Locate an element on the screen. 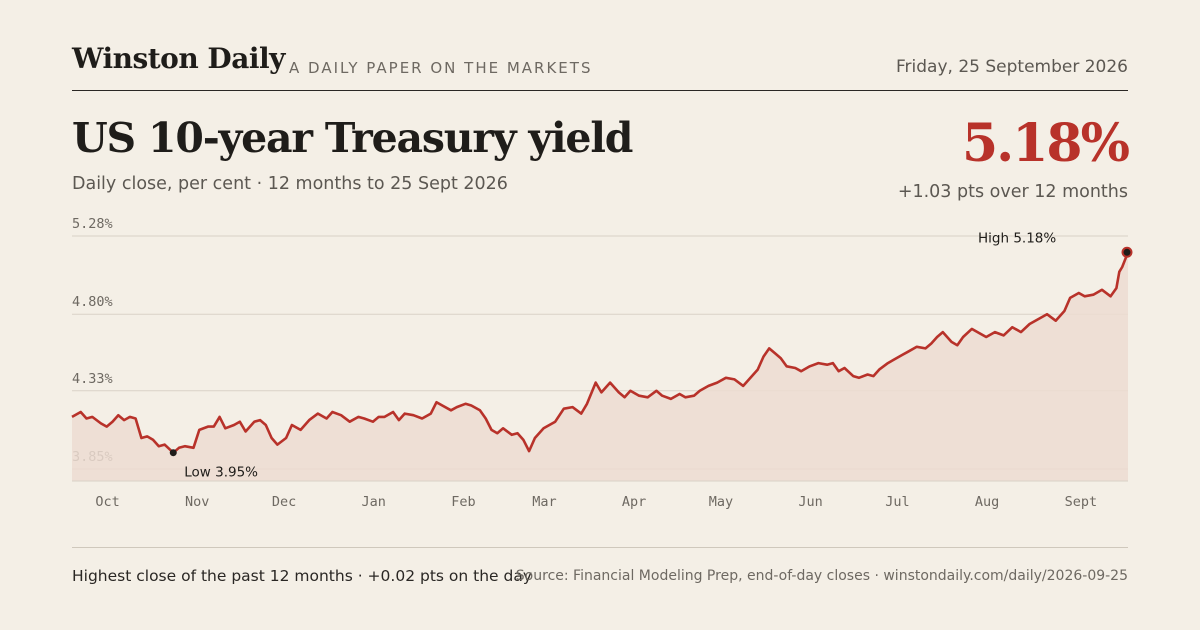 The width and height of the screenshot is (1200, 630). publication-date: Friday, 25 September 2026 is located at coordinates (1012, 67).